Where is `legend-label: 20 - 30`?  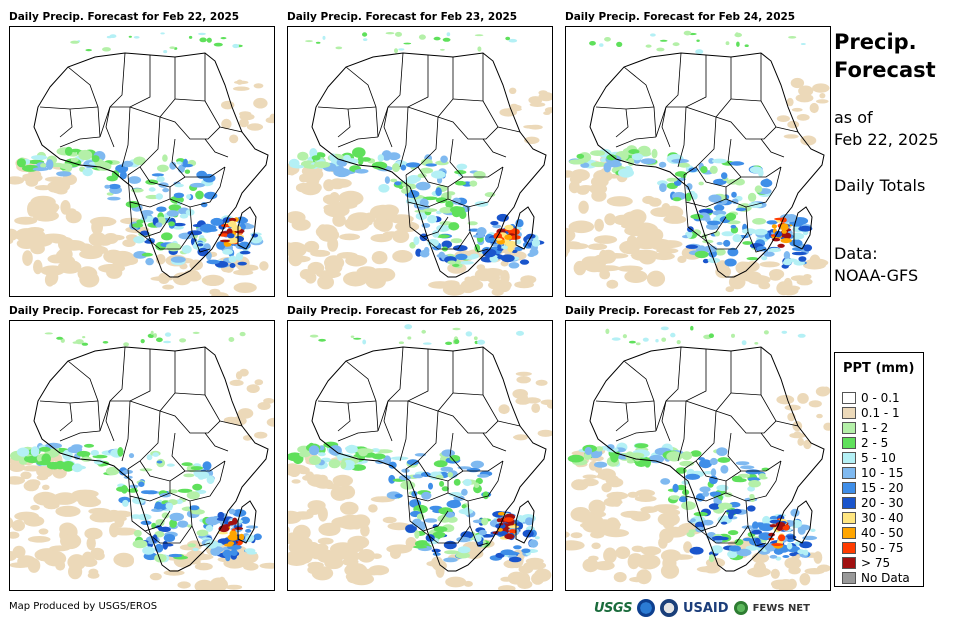 legend-label: 20 - 30 is located at coordinates (882, 503).